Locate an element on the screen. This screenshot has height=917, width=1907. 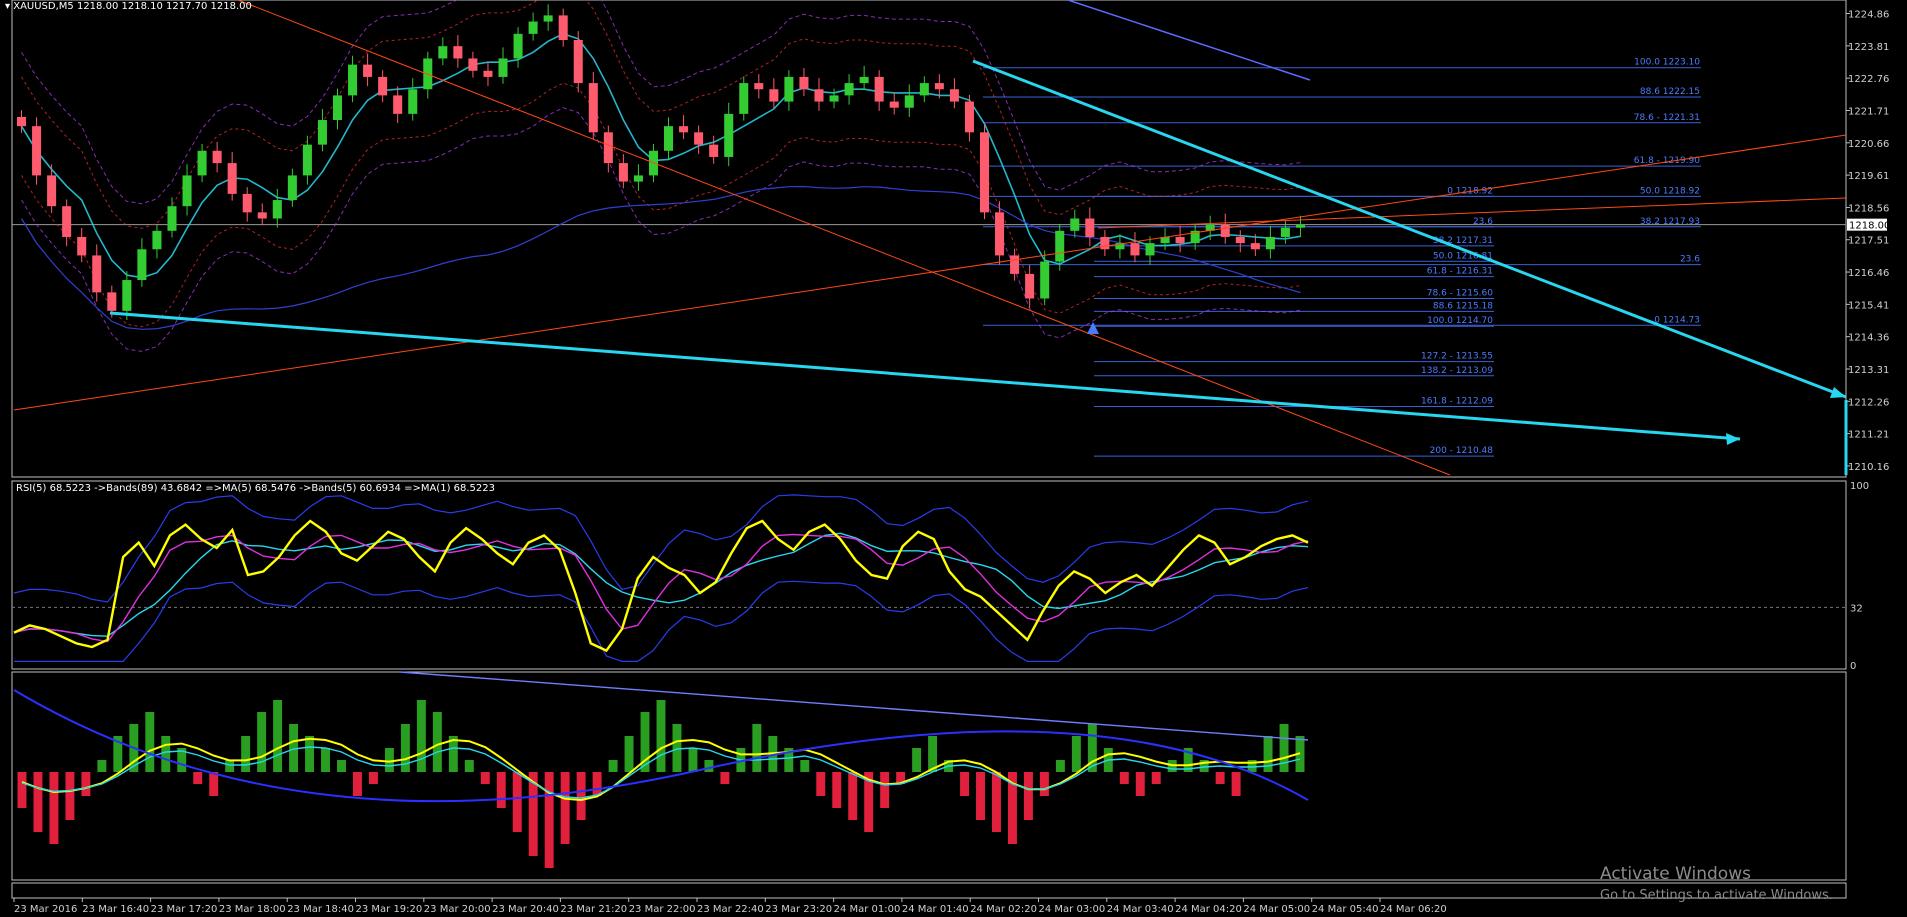
fib-level-label: 0 1214.73 is located at coordinates (1677, 320).